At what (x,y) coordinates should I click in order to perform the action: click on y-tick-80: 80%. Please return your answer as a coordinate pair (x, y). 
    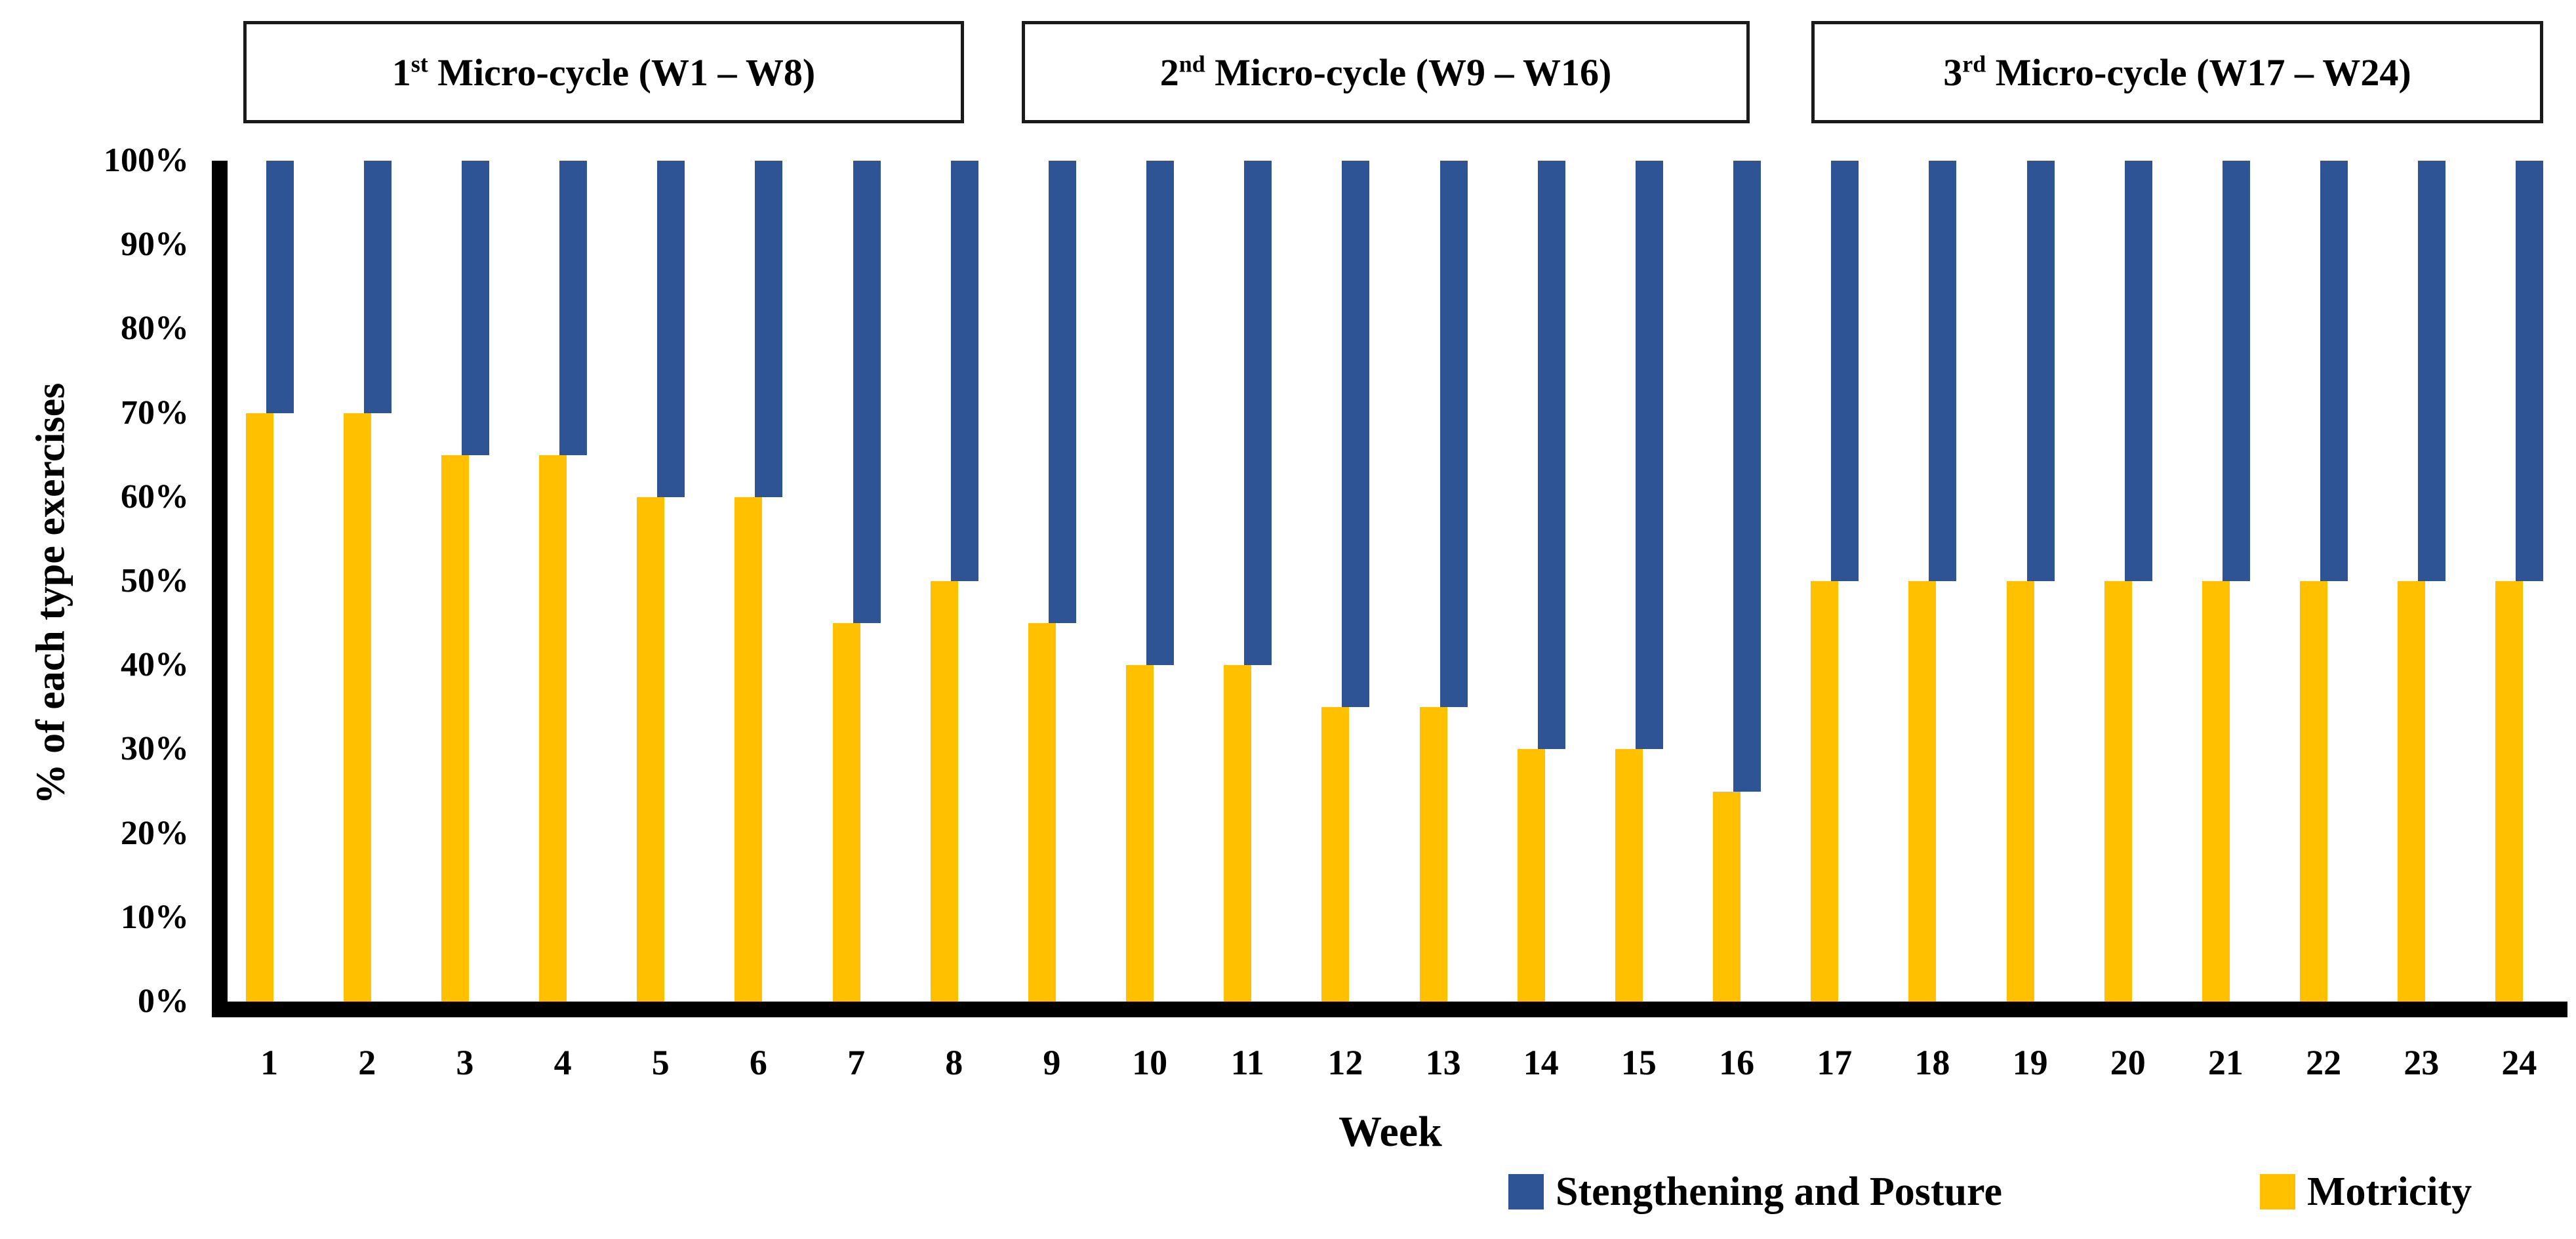
    Looking at the image, I should click on (155, 329).